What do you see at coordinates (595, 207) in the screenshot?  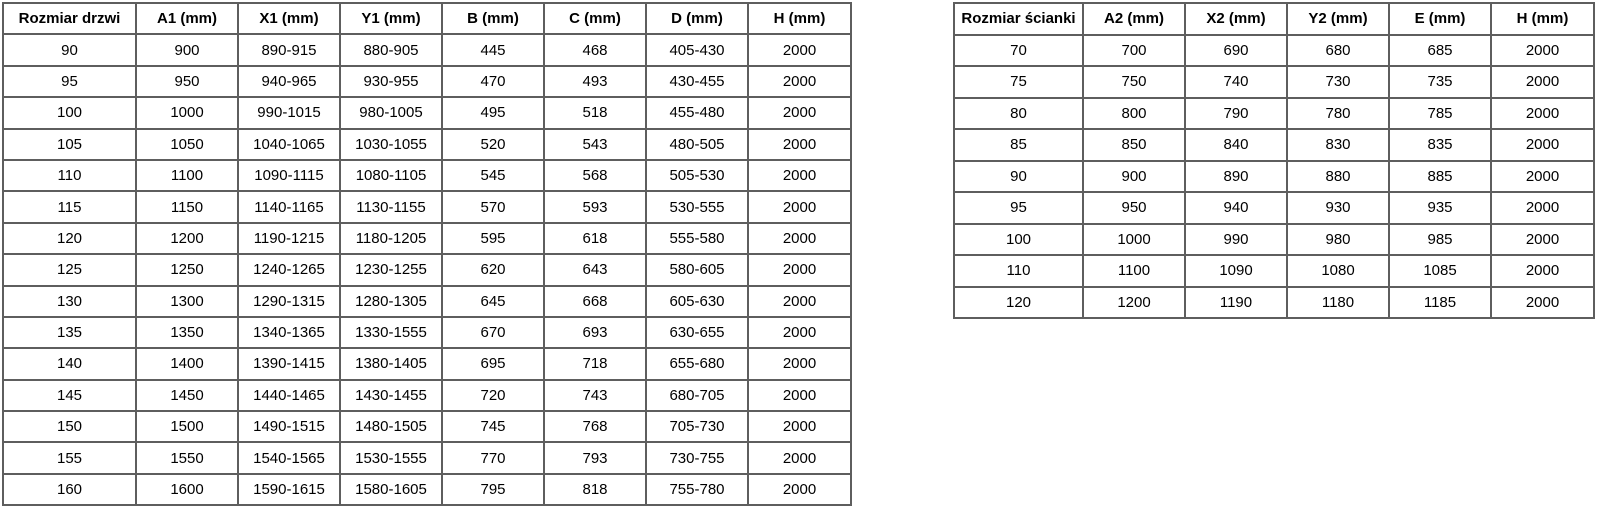 I see `table-cell: 593` at bounding box center [595, 207].